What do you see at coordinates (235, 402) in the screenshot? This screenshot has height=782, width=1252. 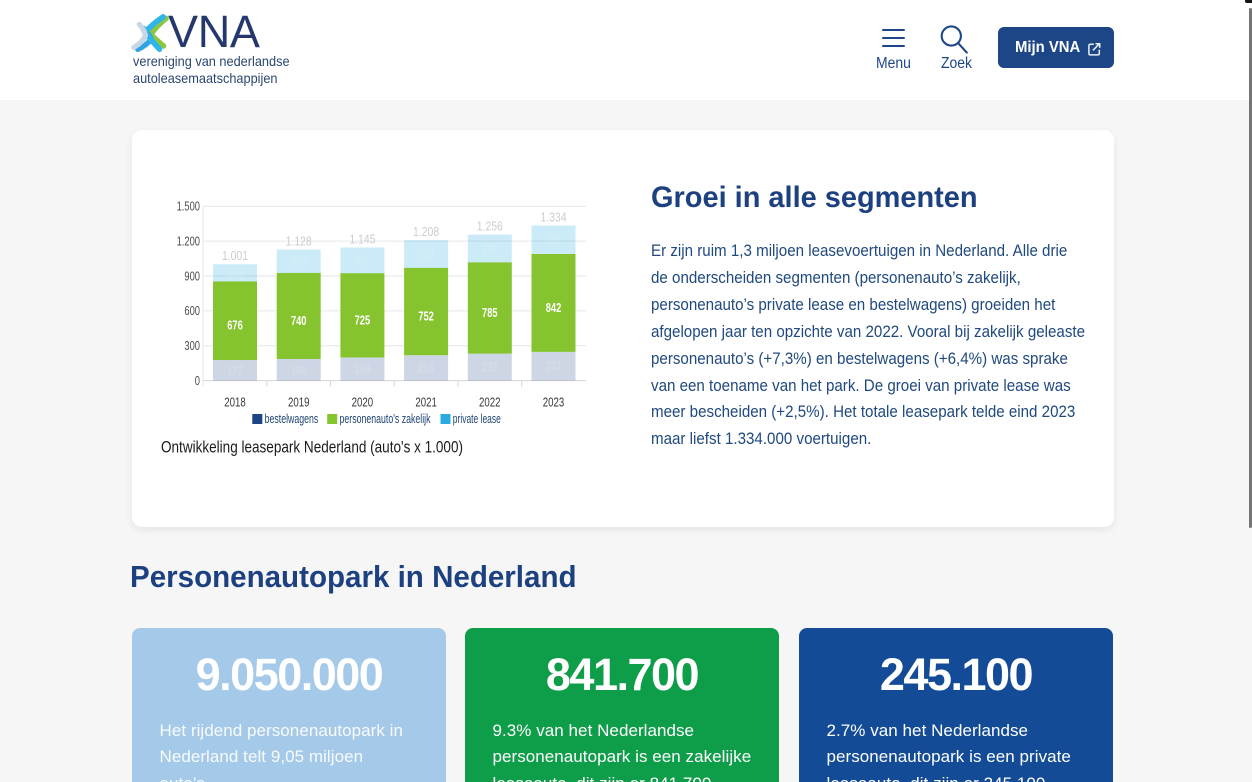 I see `svg-text: 2018` at bounding box center [235, 402].